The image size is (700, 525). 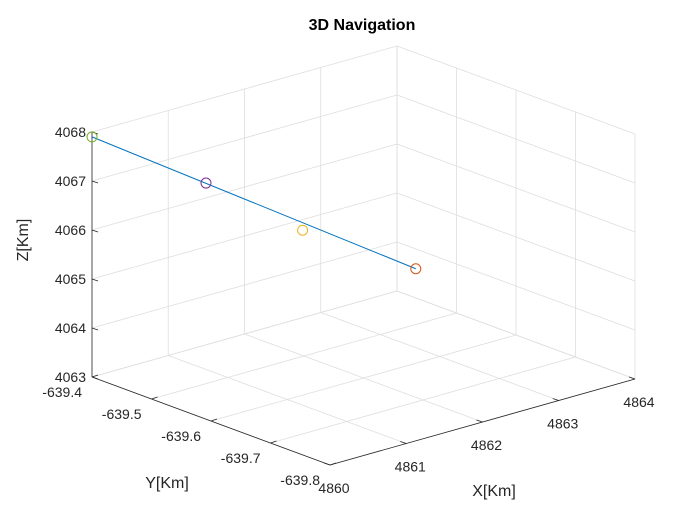 What do you see at coordinates (181, 436) in the screenshot?
I see `y-tick-label: -639.6` at bounding box center [181, 436].